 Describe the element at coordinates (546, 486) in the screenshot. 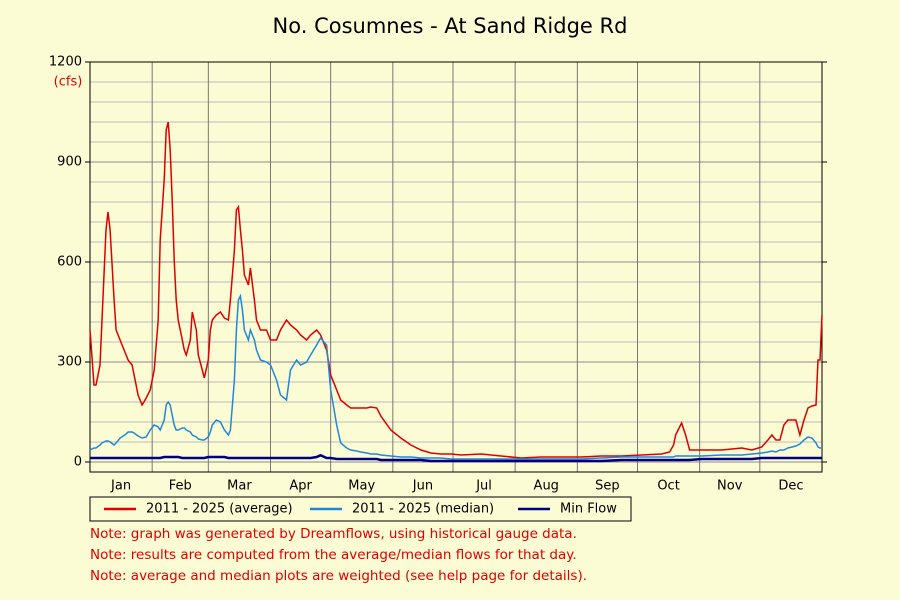

I see `x-tick-label: Aug` at that location.